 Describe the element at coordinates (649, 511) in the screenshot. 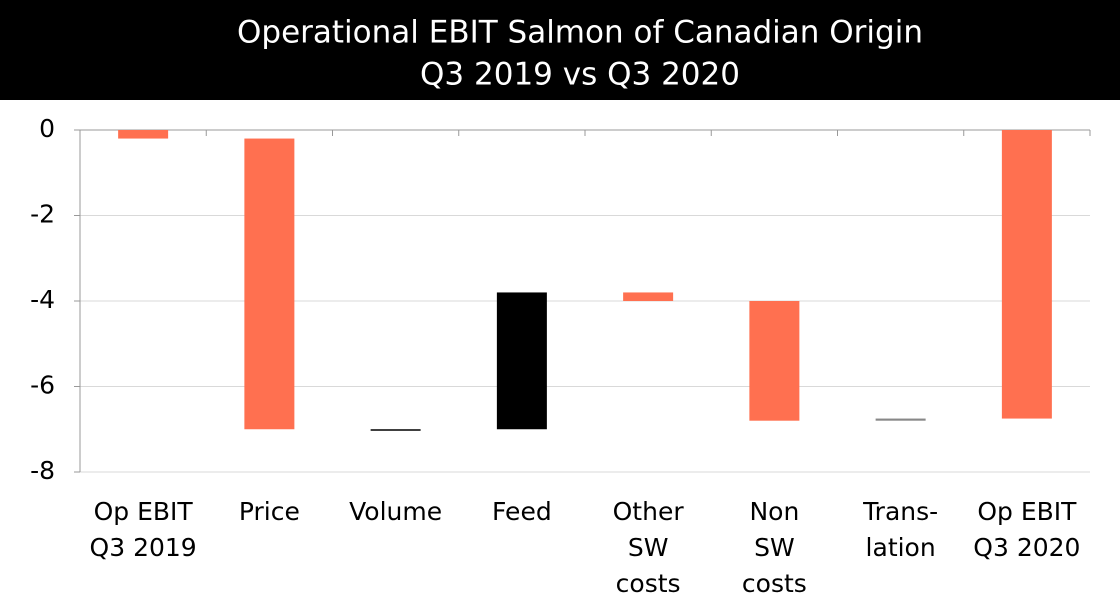

I see `x-tick-label: Other` at that location.